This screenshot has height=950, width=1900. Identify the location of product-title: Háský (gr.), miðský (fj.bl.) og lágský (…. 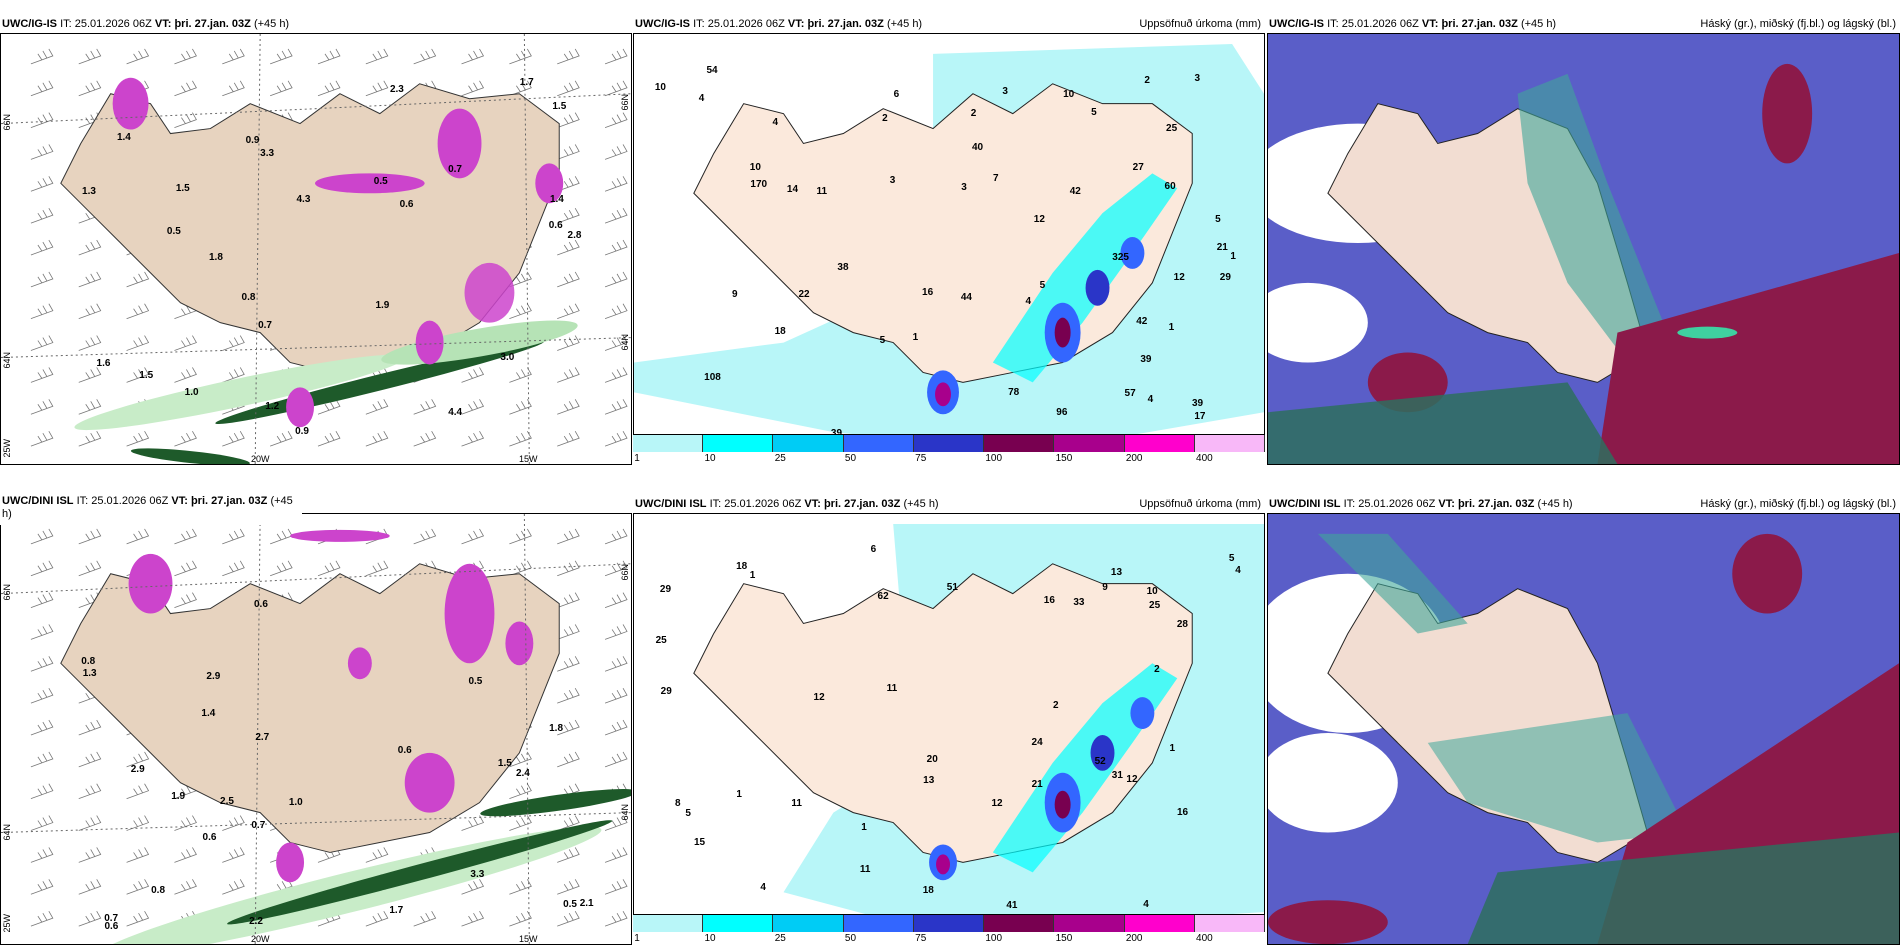
(1798, 24).